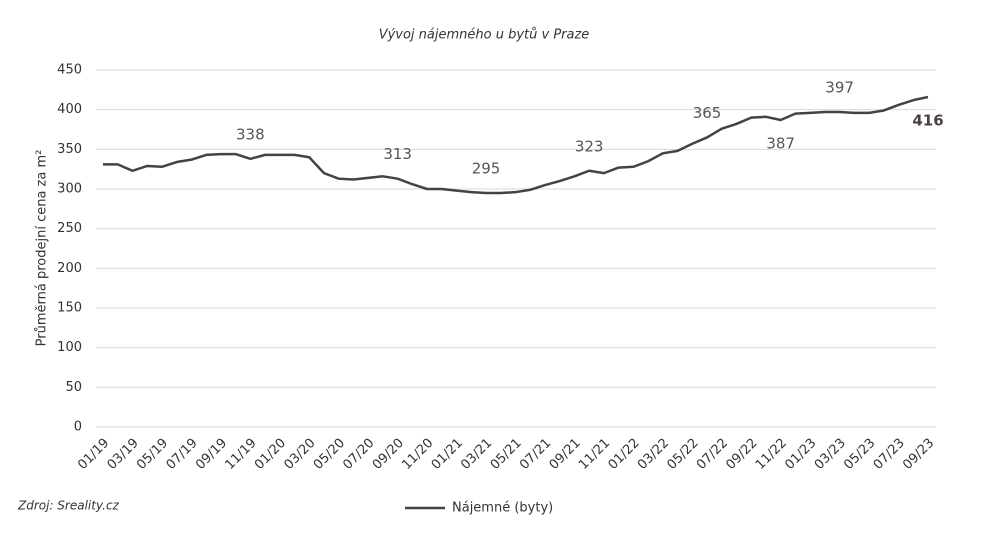  Describe the element at coordinates (447, 454) in the screenshot. I see `x-tick-label: 01/21` at that location.